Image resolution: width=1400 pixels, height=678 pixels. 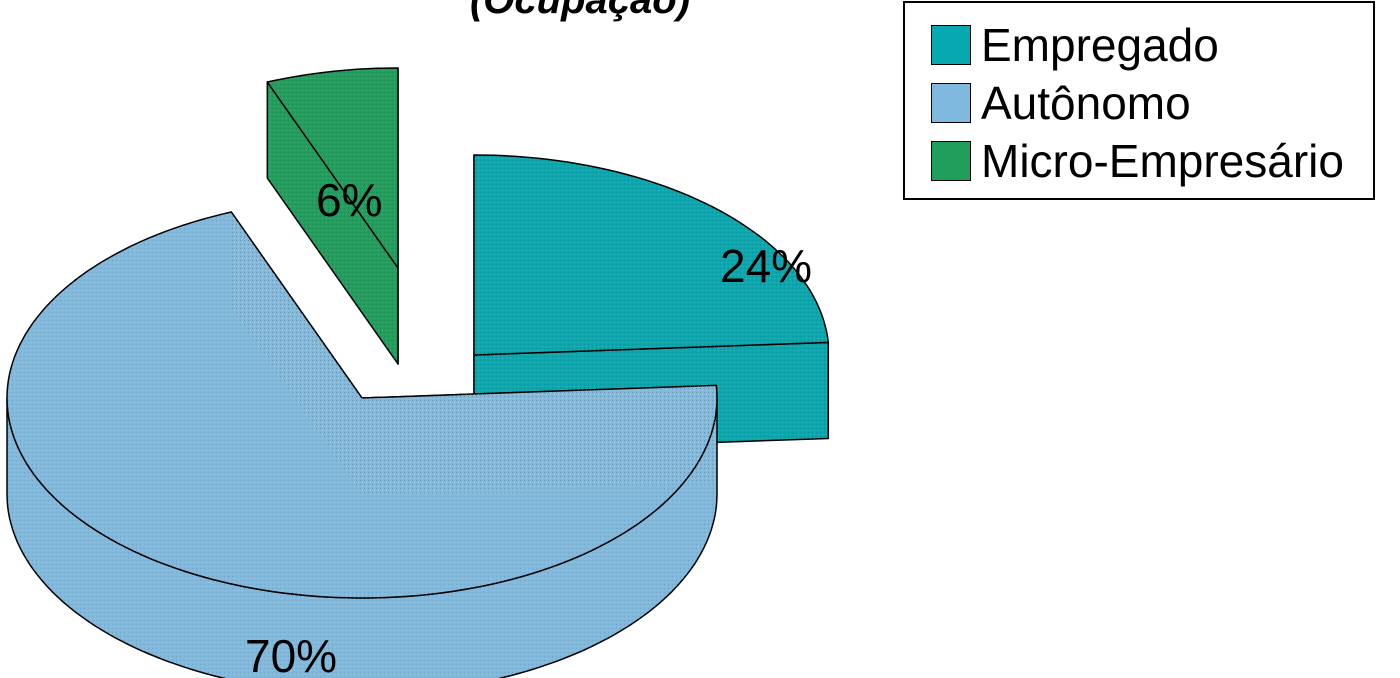 What do you see at coordinates (766, 266) in the screenshot?
I see `slice-label-empregado: 24%` at bounding box center [766, 266].